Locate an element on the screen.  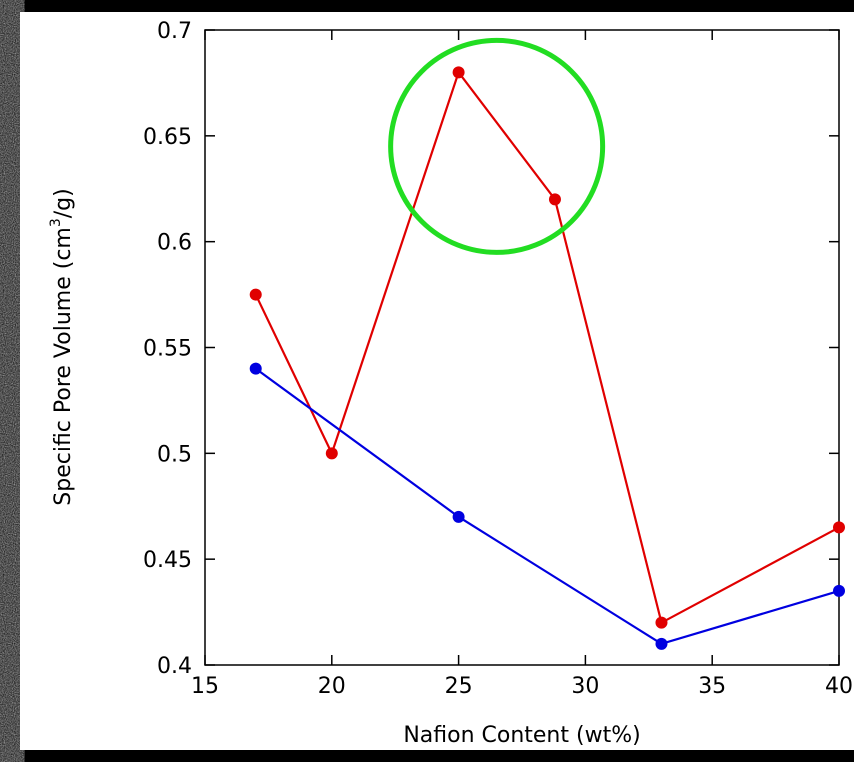
y-tick-label: 0.6 is located at coordinates (174, 243).